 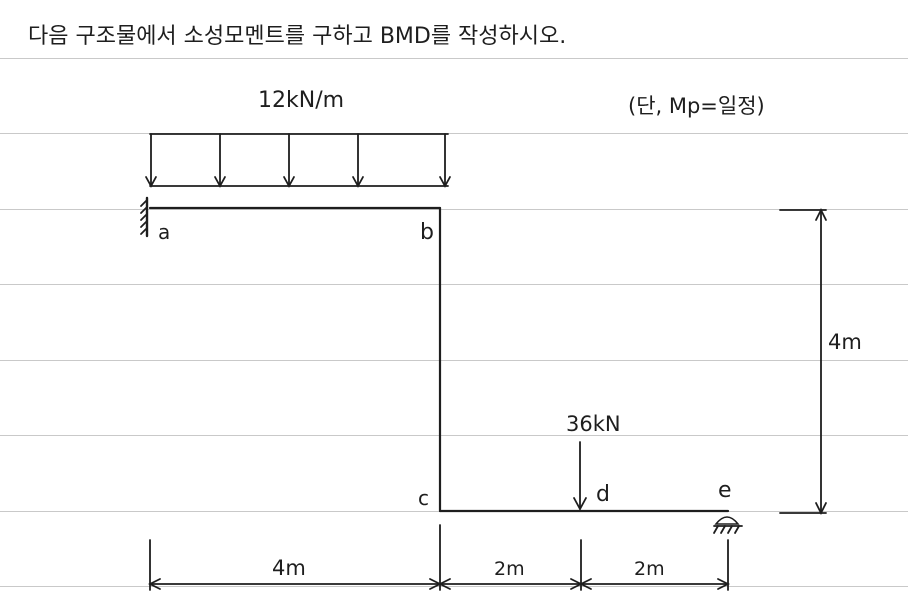 What do you see at coordinates (696, 106) in the screenshot?
I see `problem-condition: (단, Mp=일정)` at bounding box center [696, 106].